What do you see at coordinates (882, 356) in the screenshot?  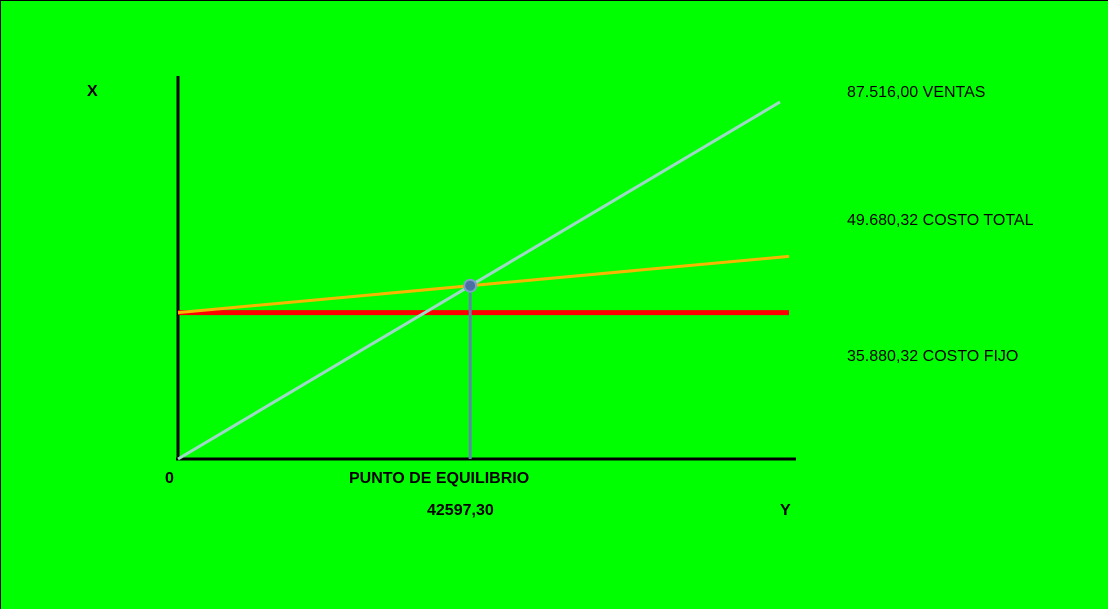 I see `series-value-costo-fijo: 35.880,32` at bounding box center [882, 356].